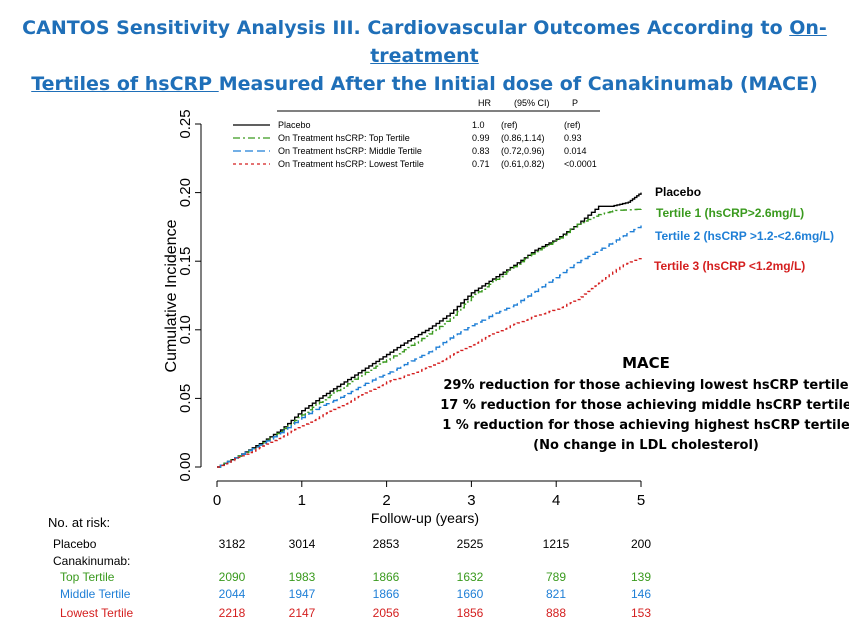 The image size is (849, 623). Describe the element at coordinates (575, 151) in the screenshot. I see `legend-p: 0.014` at that location.